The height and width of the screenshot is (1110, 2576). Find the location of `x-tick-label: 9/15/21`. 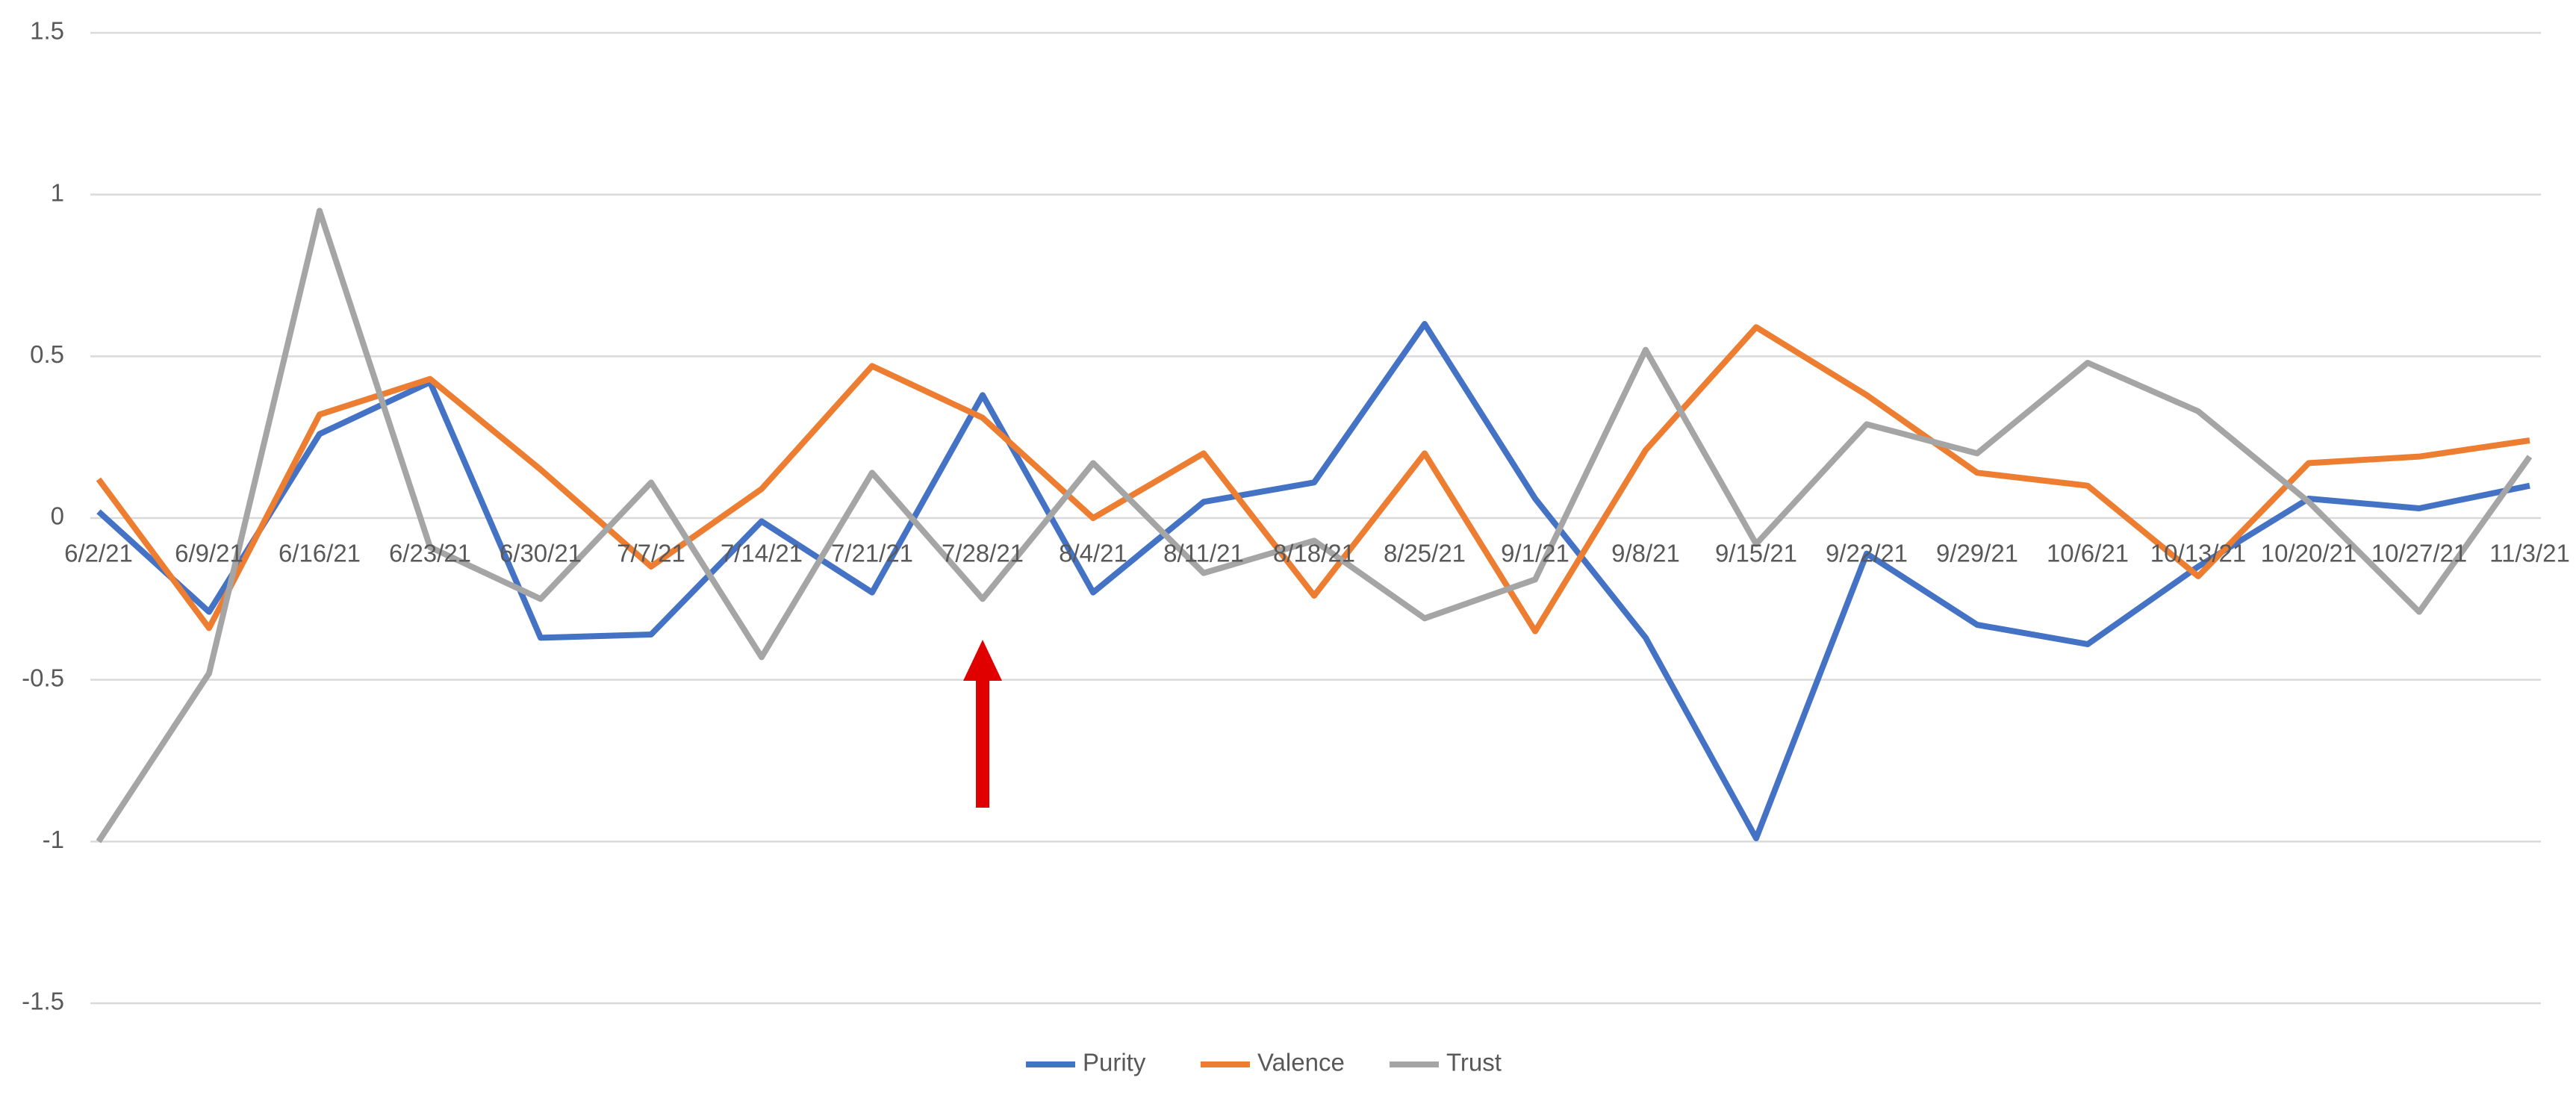

x-tick-label: 9/15/21 is located at coordinates (1756, 553).